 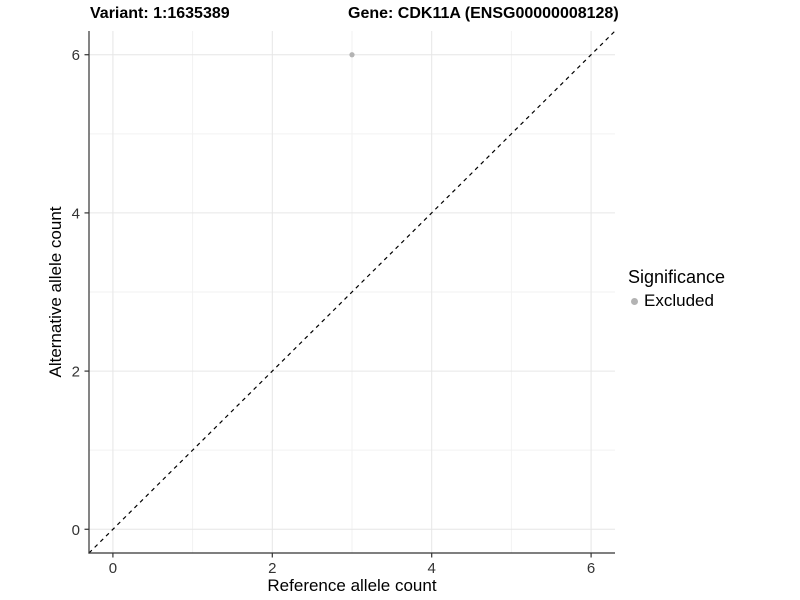 I want to click on legend-item-excluded: Excluded, so click(x=676, y=301).